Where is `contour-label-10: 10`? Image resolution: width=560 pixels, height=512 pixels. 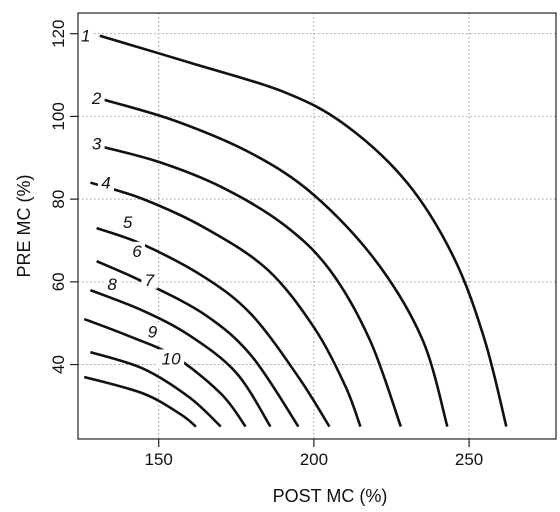 contour-label-10: 10 is located at coordinates (171, 358).